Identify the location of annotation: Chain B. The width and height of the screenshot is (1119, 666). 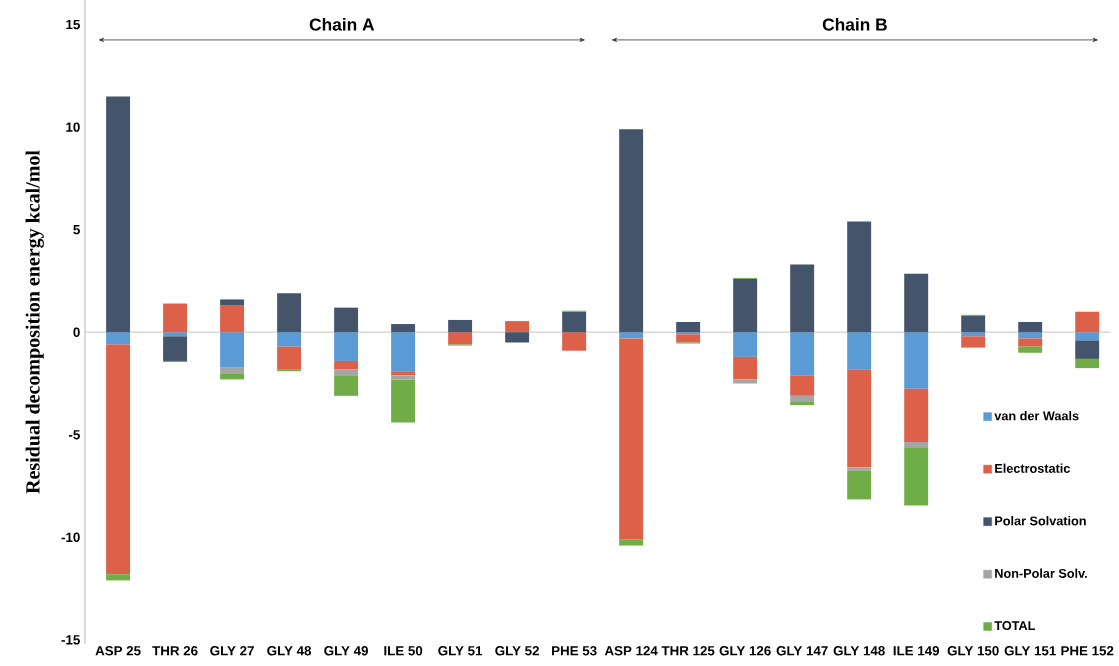
(854, 24).